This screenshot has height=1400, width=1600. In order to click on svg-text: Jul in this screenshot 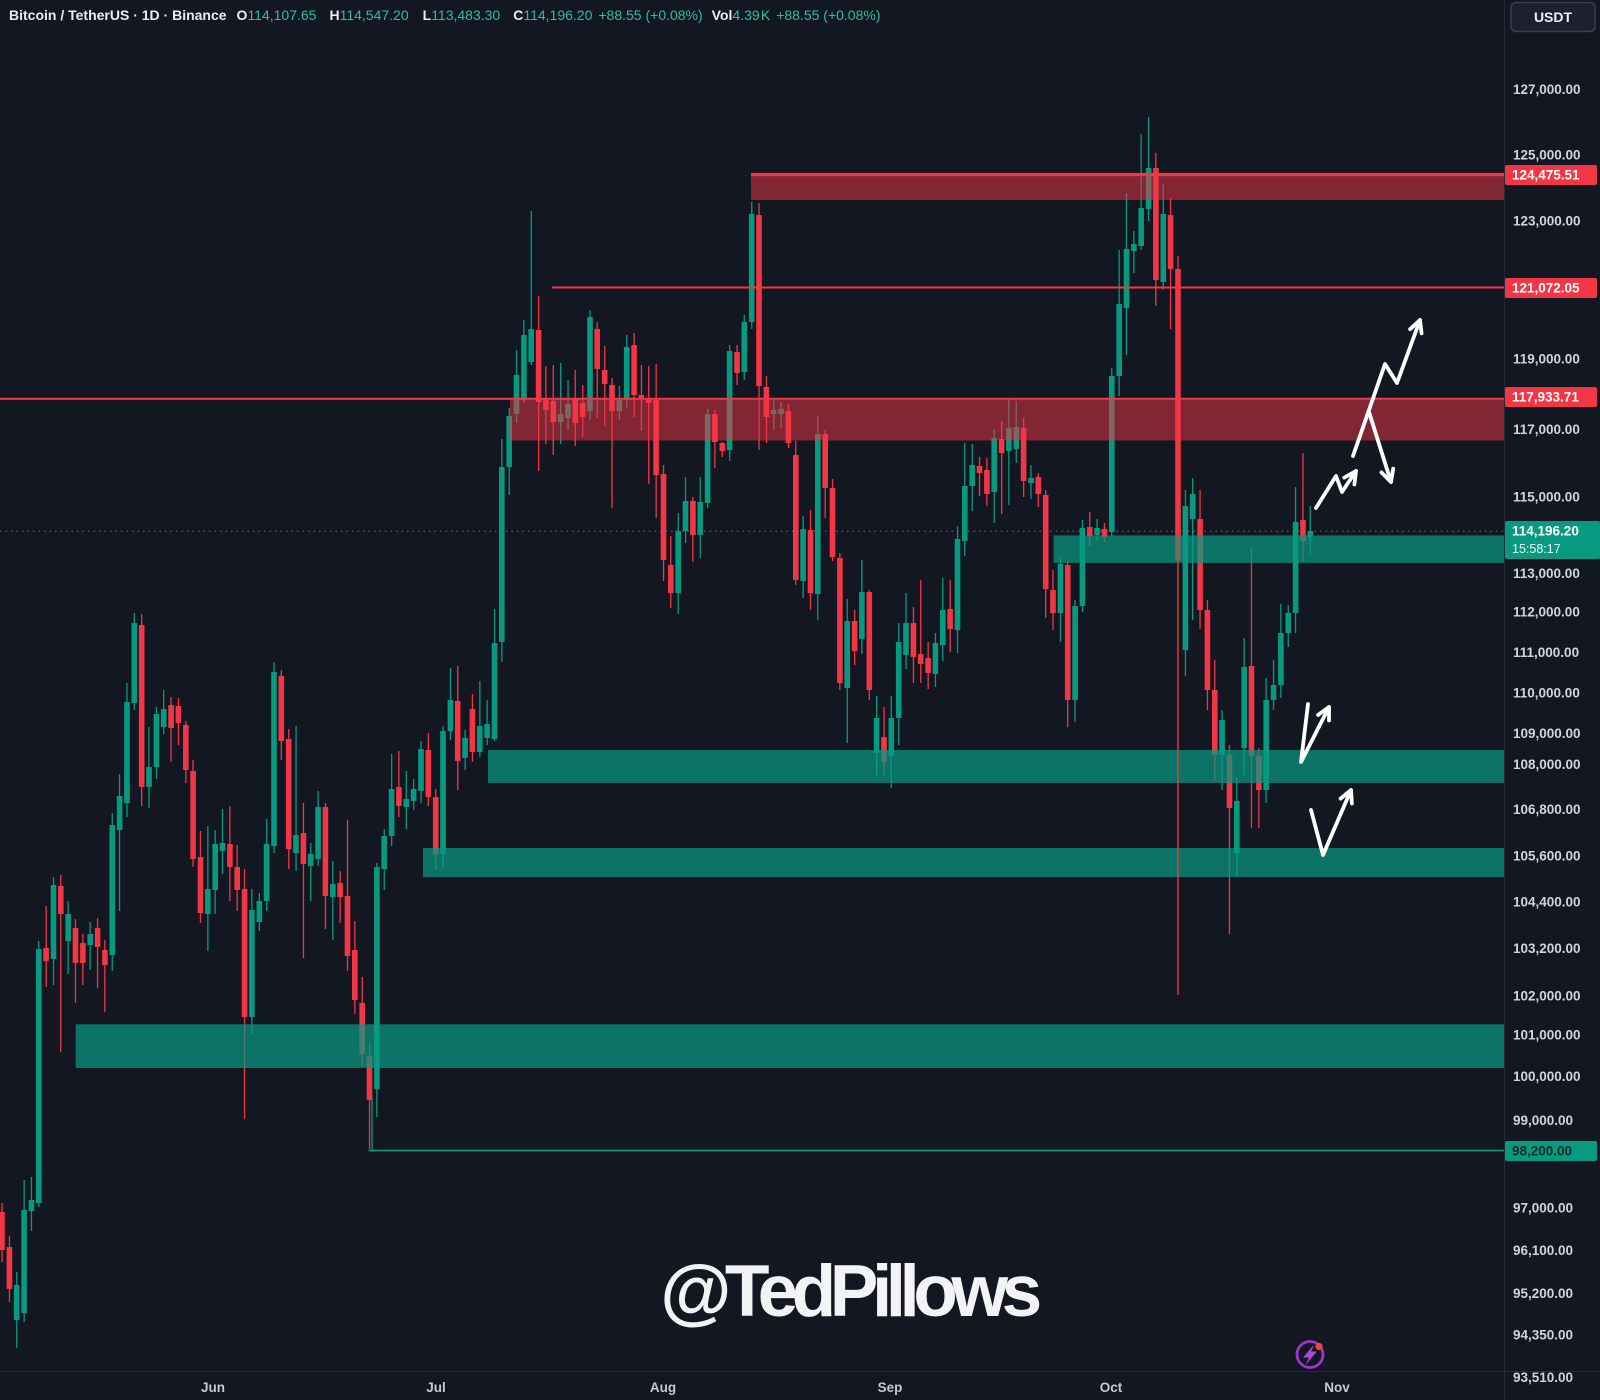, I will do `click(436, 1387)`.